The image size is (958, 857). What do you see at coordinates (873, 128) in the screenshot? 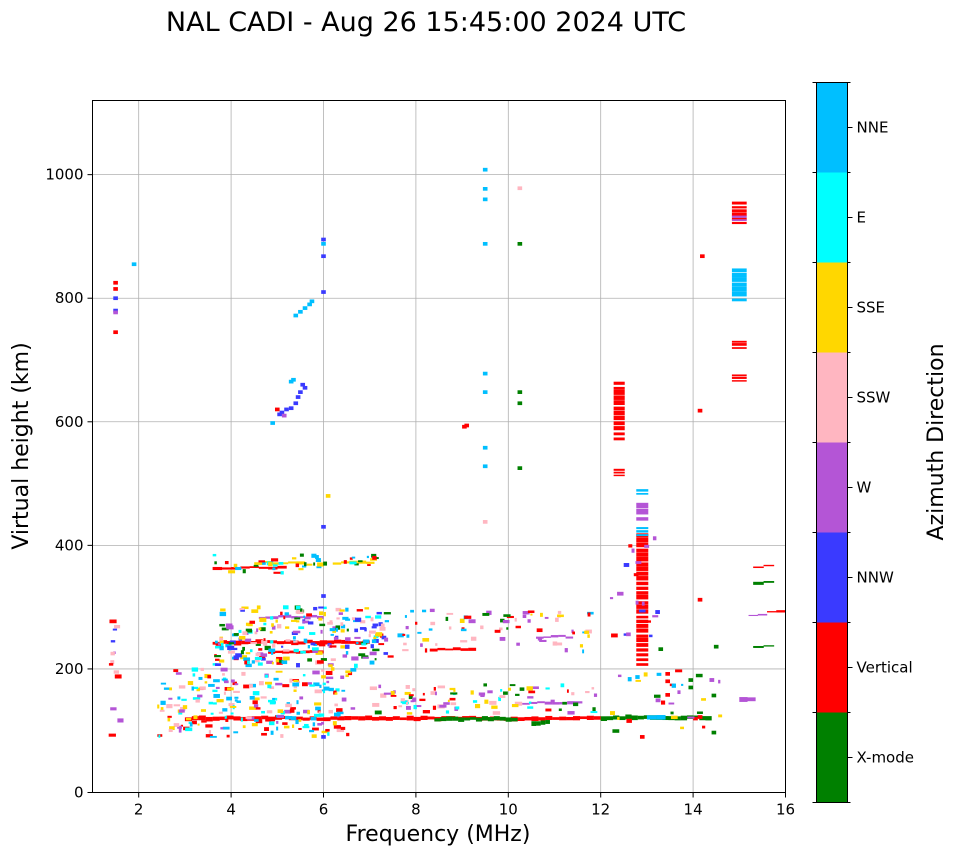
I see `colorbar-category-label: NNE` at bounding box center [873, 128].